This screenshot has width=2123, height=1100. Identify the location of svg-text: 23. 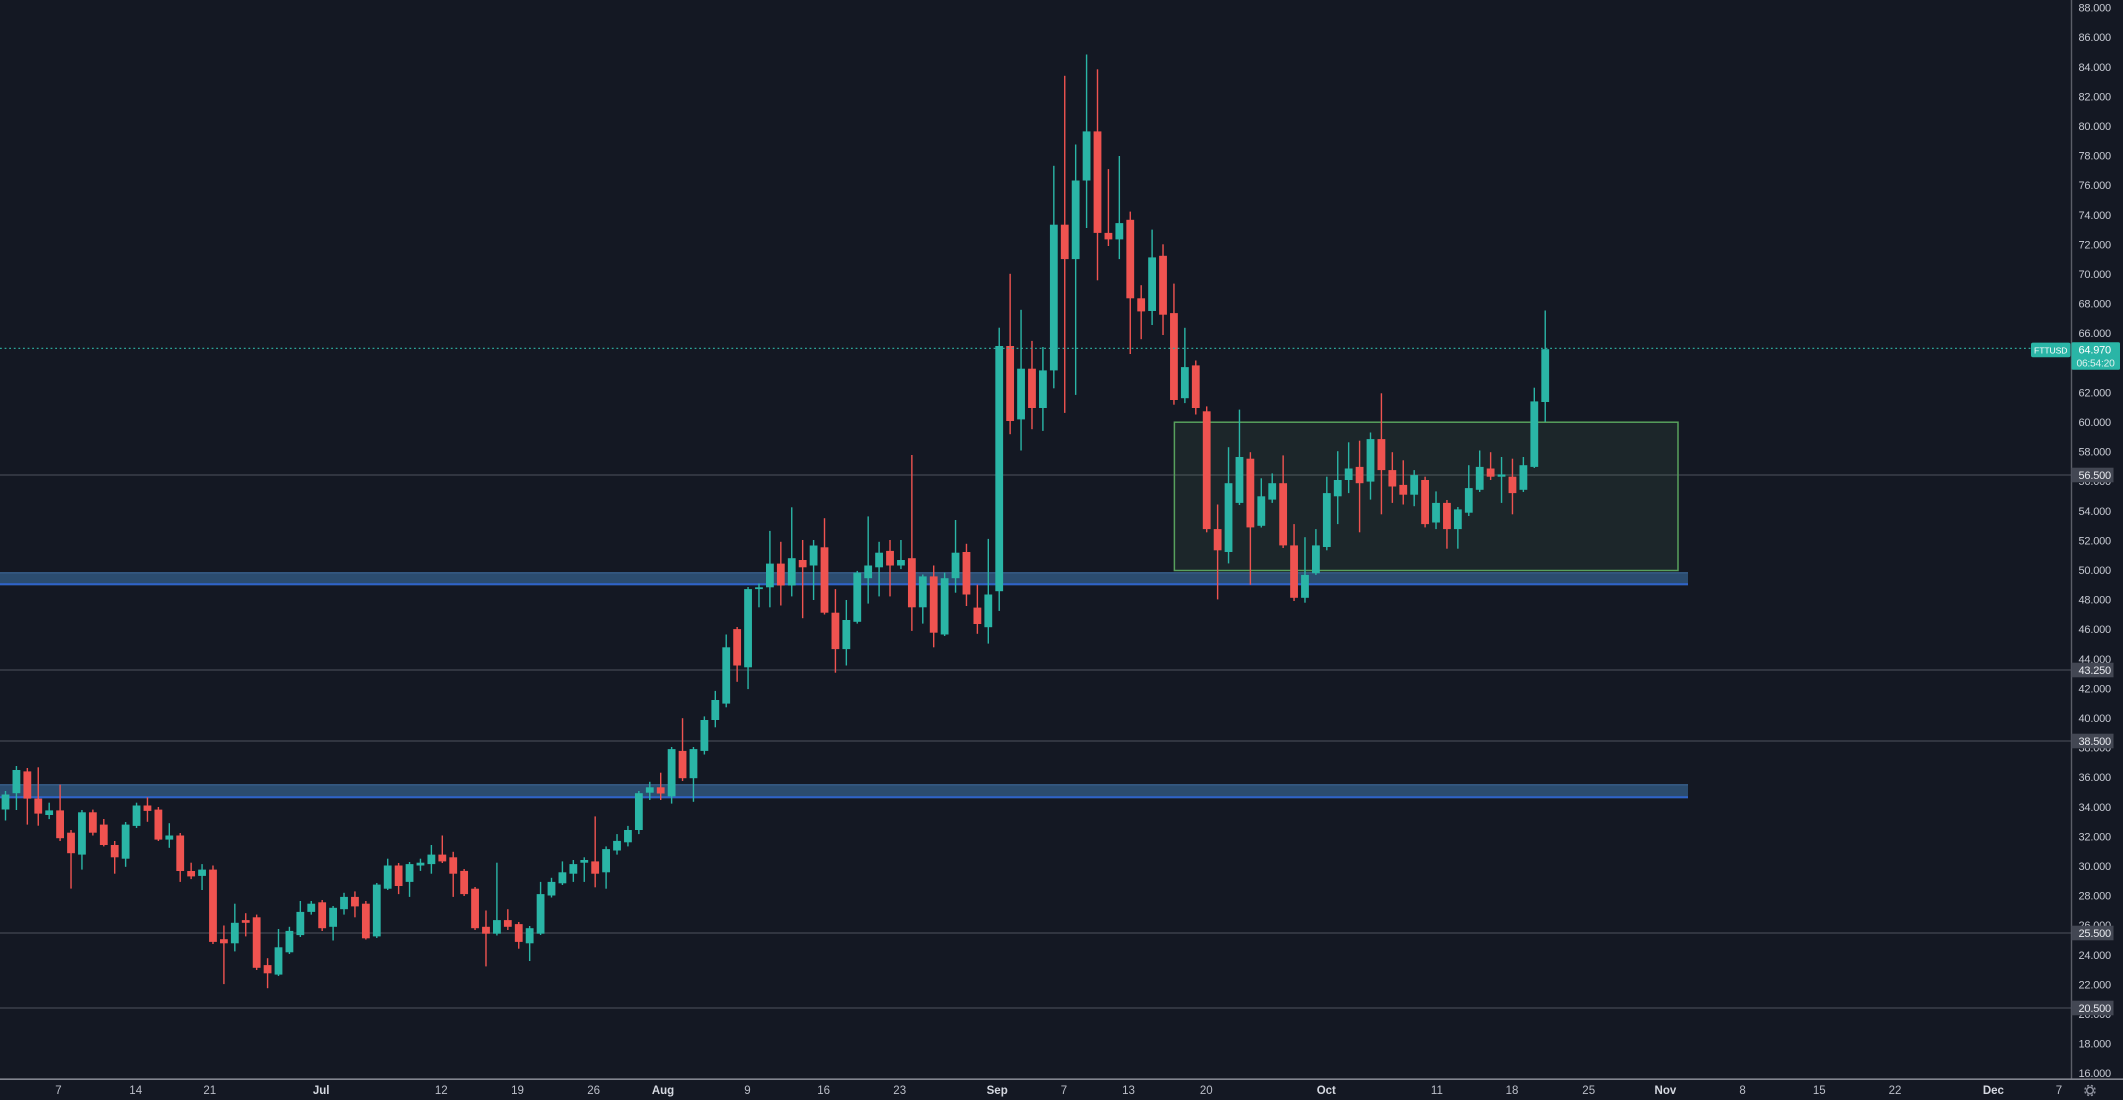
(899, 1091).